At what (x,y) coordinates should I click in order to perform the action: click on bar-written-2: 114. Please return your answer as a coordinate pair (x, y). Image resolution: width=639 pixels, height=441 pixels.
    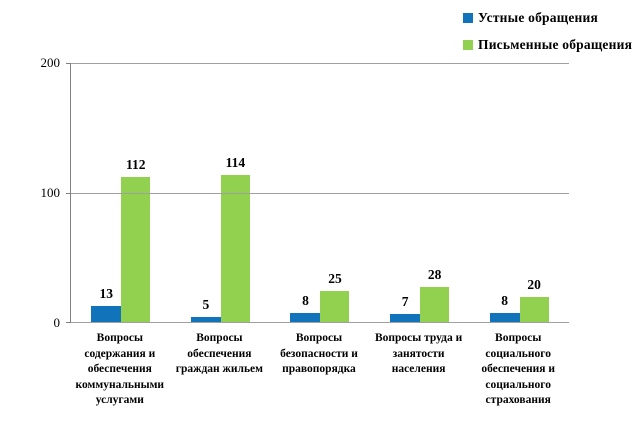
    Looking at the image, I should click on (235, 239).